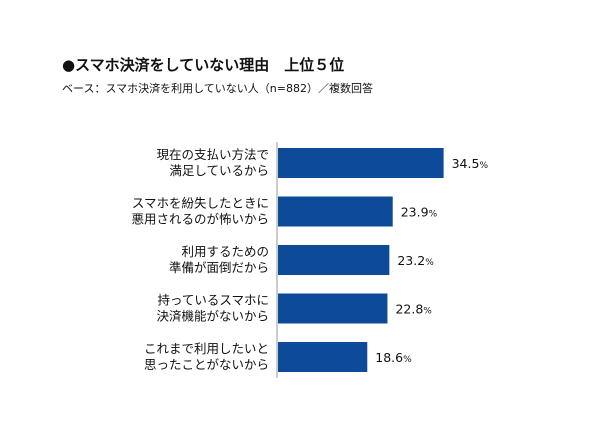  I want to click on category-label-line: 思ったことがないから, so click(206, 364).